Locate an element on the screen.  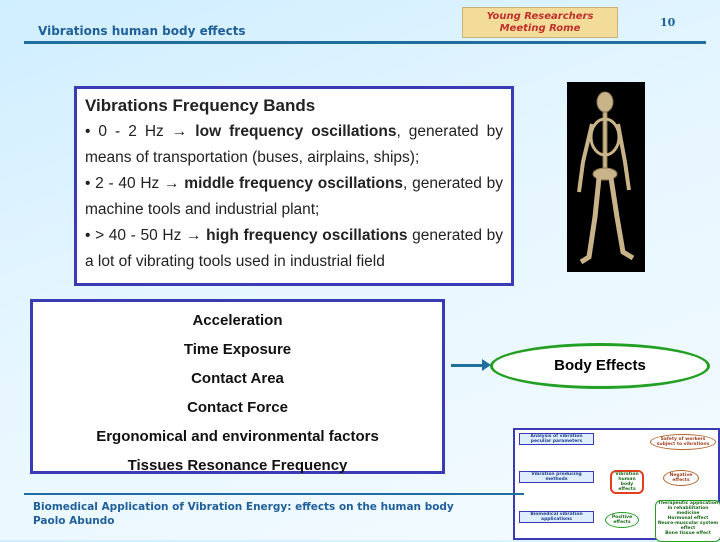
diagram-text: Hormonal effect is located at coordinates (688, 518).